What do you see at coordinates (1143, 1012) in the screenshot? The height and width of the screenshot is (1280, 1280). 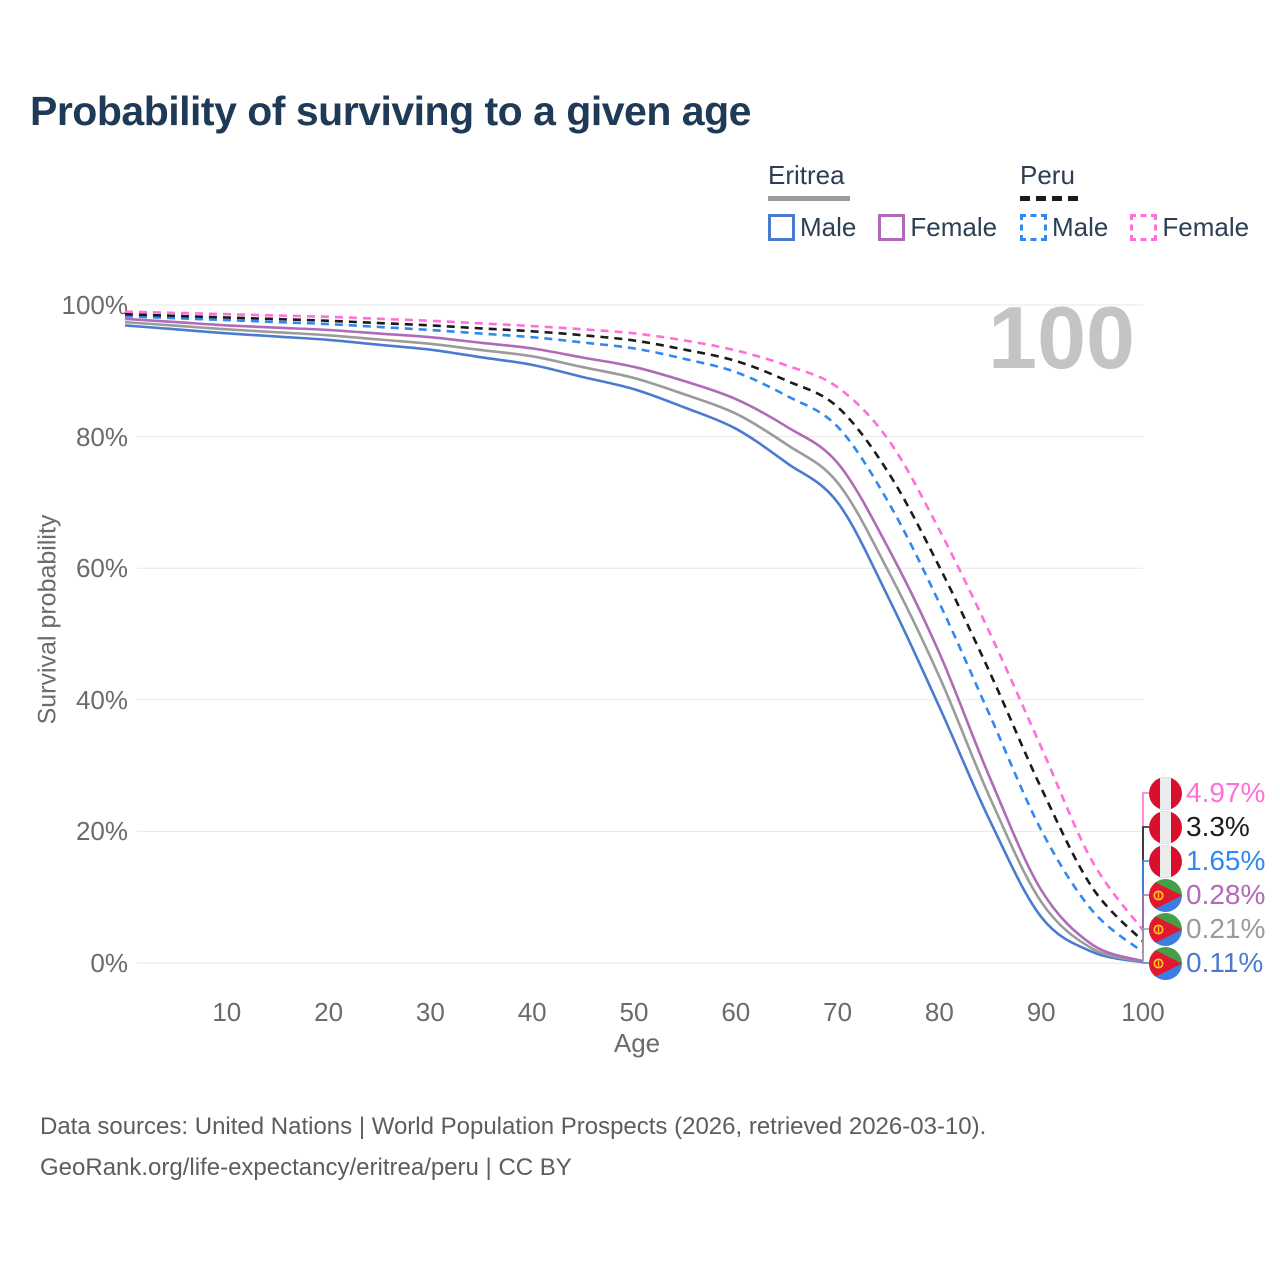 I see `x-tick-label: 100` at bounding box center [1143, 1012].